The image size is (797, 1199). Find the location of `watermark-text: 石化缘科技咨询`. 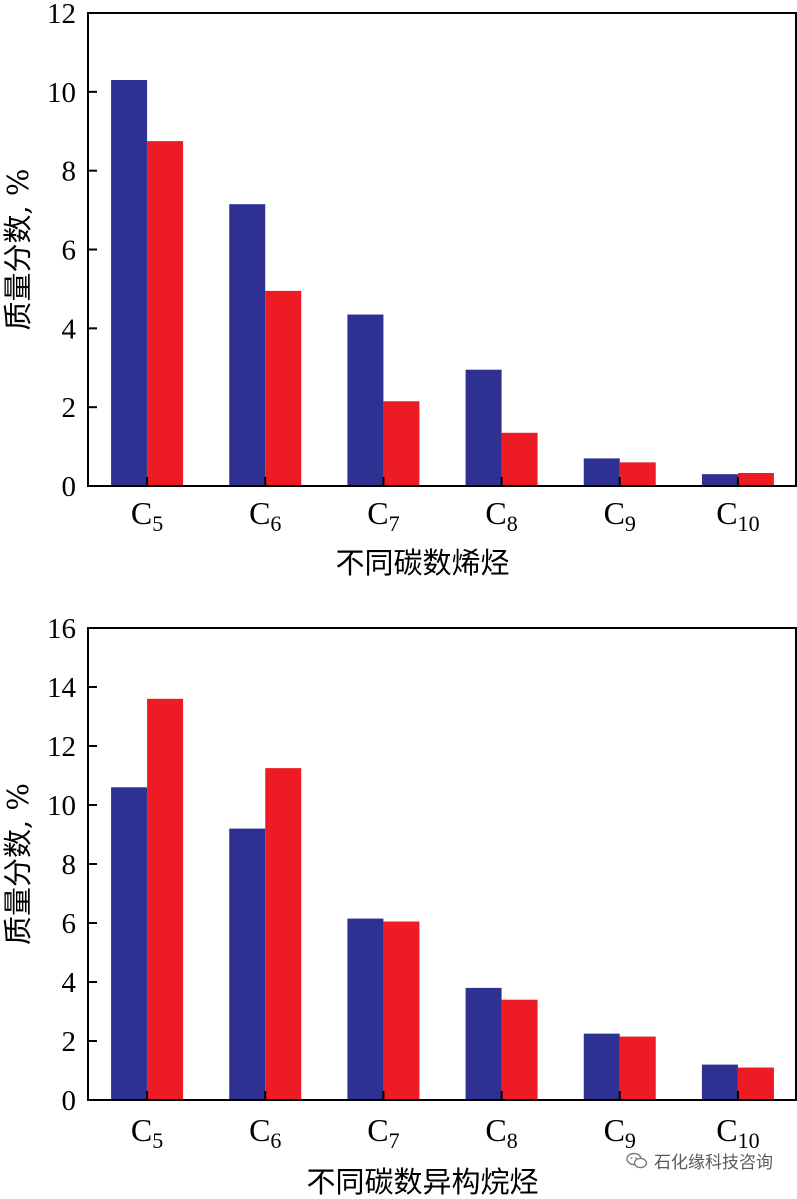

watermark-text: 石化缘科技咨询 is located at coordinates (713, 1163).